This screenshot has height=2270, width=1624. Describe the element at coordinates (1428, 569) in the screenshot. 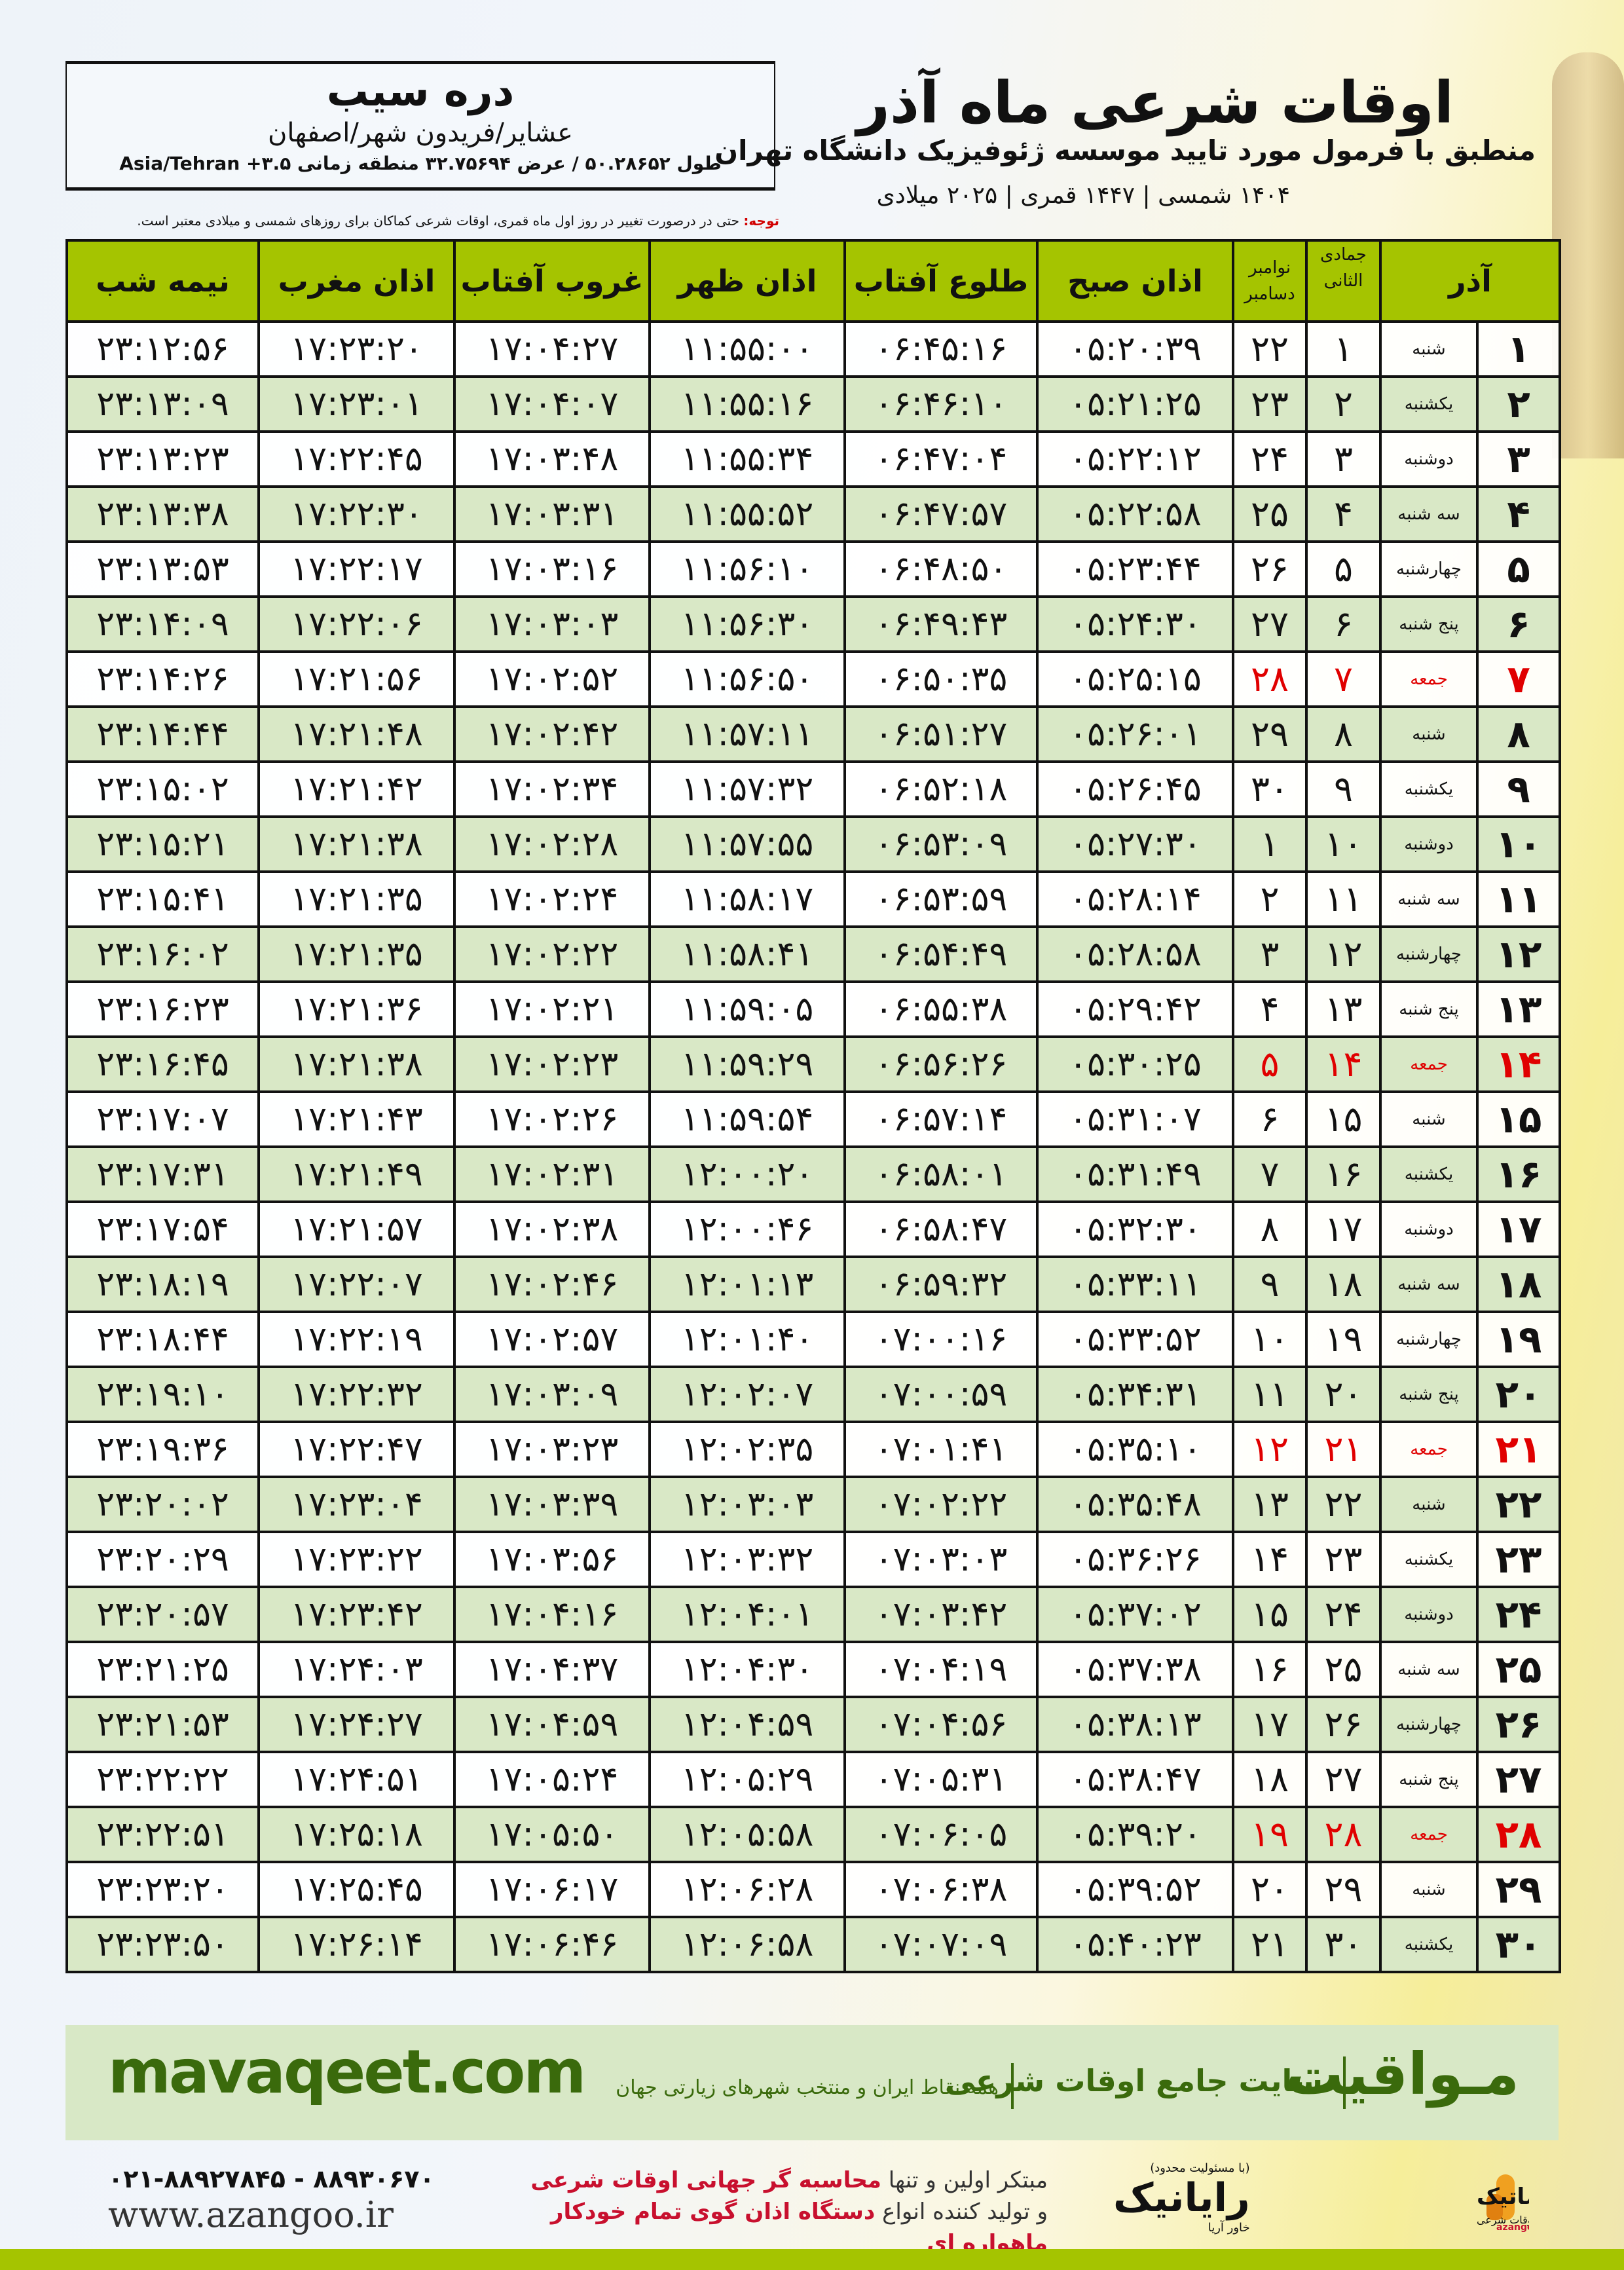

I see `weekday: چهارشنبه` at that location.